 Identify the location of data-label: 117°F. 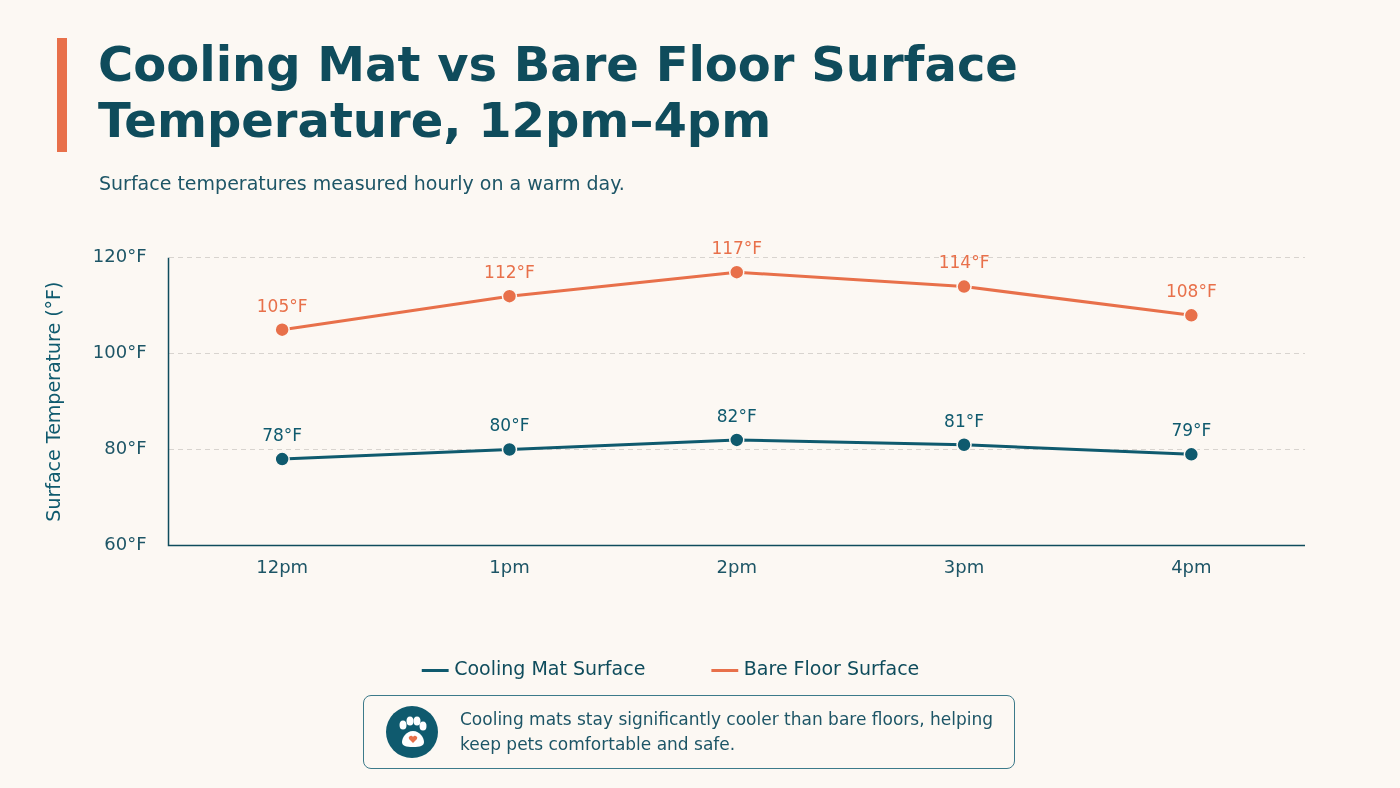
(737, 248).